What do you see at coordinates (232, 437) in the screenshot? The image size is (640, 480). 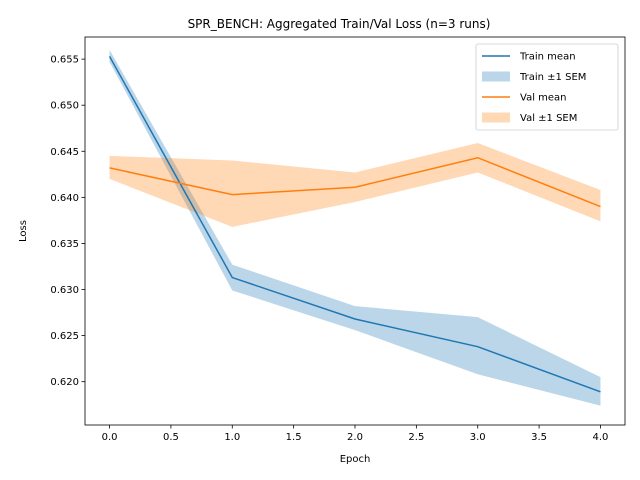 I see `x-tick-label: 1.0` at bounding box center [232, 437].